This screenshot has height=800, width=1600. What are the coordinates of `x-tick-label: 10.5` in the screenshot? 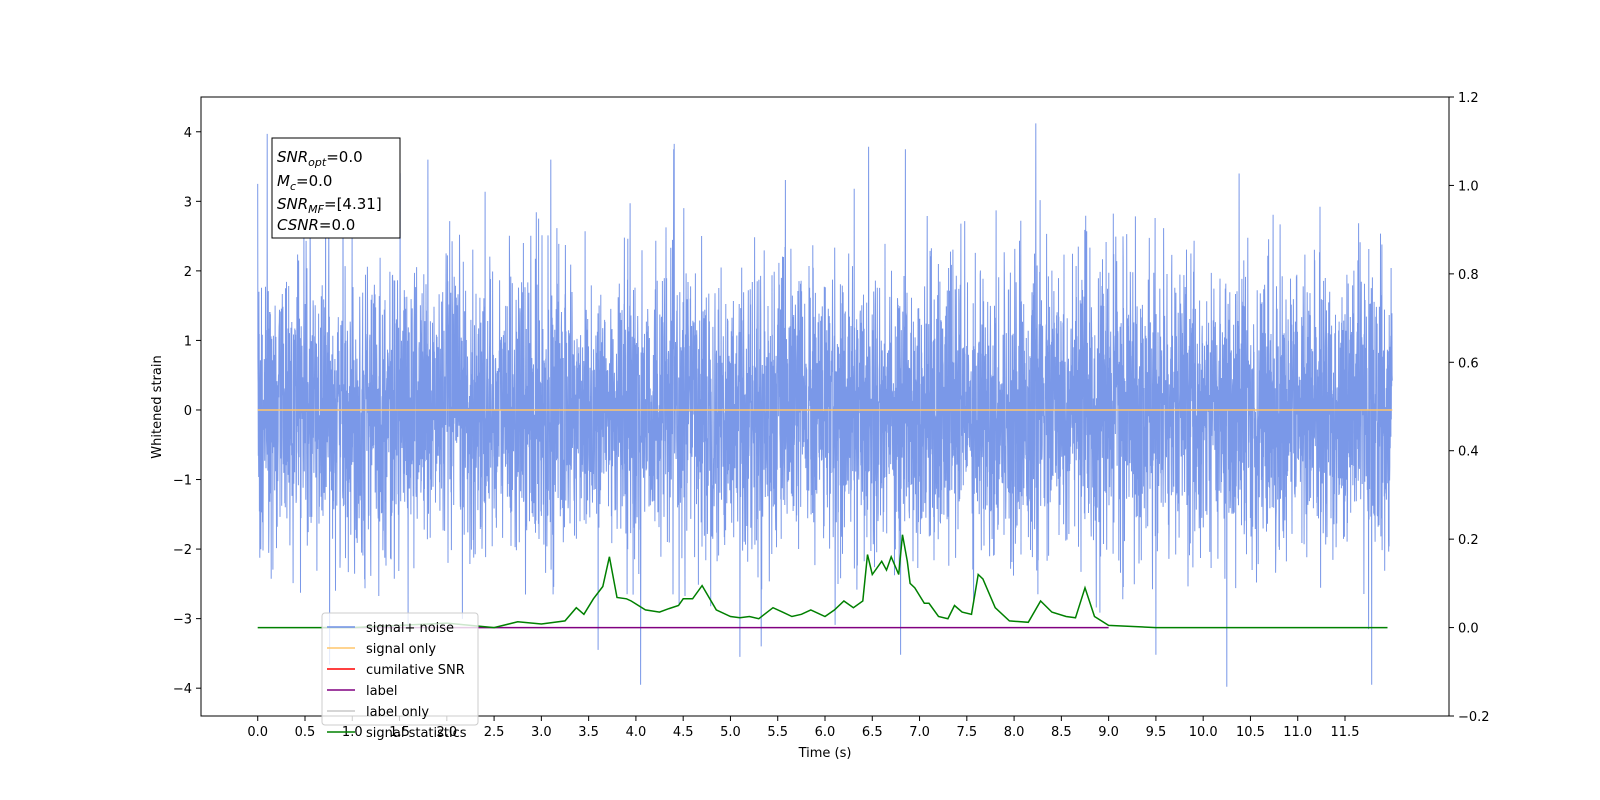 It's located at (1250, 732).